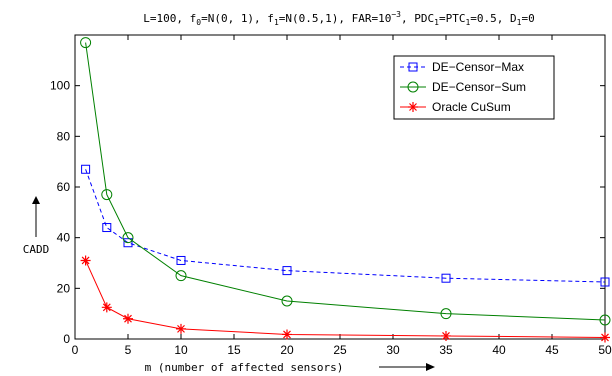  Describe the element at coordinates (499, 350) in the screenshot. I see `x-tick-label: 40` at that location.